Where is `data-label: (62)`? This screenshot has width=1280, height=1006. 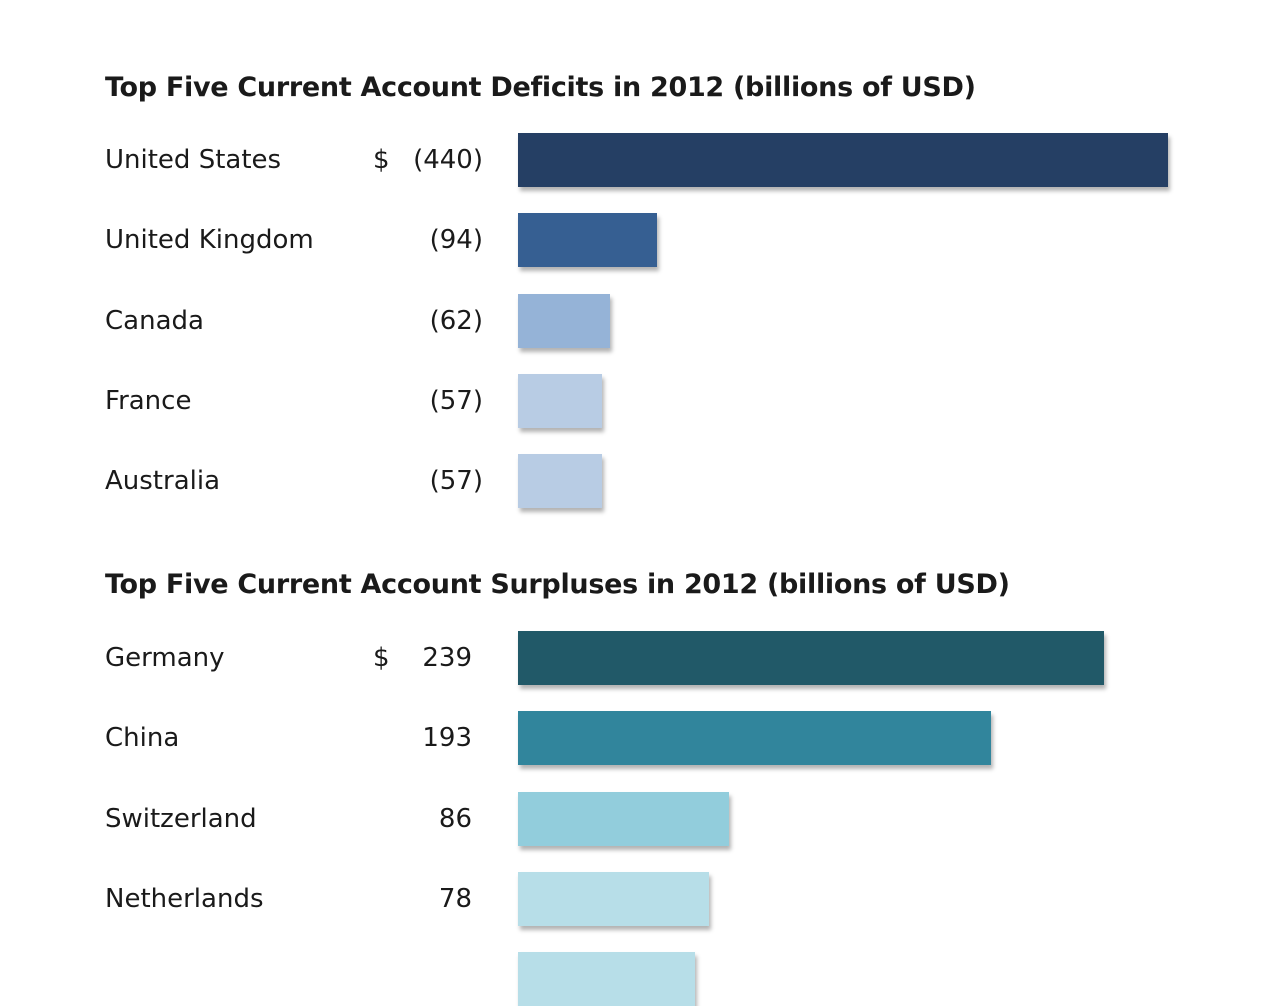
data-label: (62) is located at coordinates (456, 320).